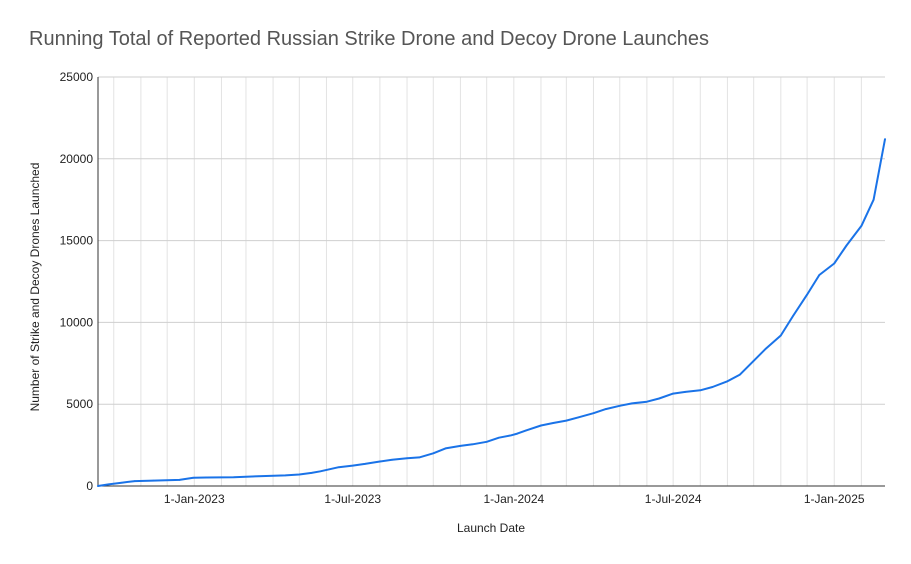 This screenshot has height=564, width=911. Describe the element at coordinates (77, 77) in the screenshot. I see `y-tick-label: 25000` at that location.